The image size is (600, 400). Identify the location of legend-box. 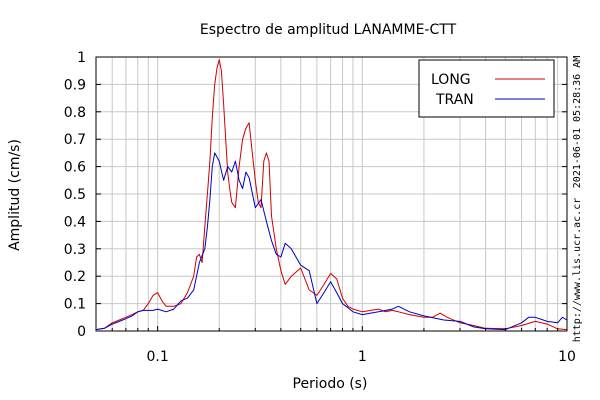
(486, 88).